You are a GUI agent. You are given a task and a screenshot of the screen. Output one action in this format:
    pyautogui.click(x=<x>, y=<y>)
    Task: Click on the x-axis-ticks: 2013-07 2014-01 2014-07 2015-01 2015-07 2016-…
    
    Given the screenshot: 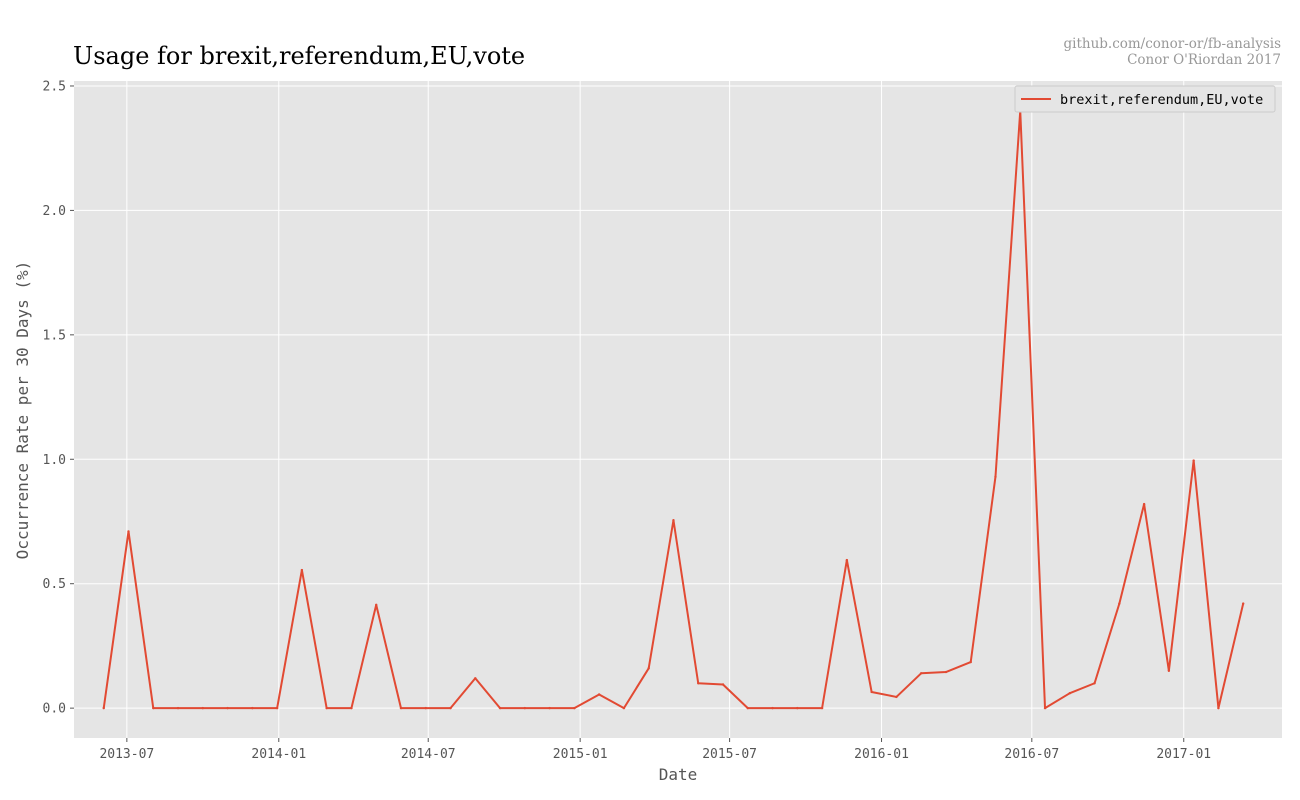 What is the action you would take?
    pyautogui.click(x=655, y=750)
    